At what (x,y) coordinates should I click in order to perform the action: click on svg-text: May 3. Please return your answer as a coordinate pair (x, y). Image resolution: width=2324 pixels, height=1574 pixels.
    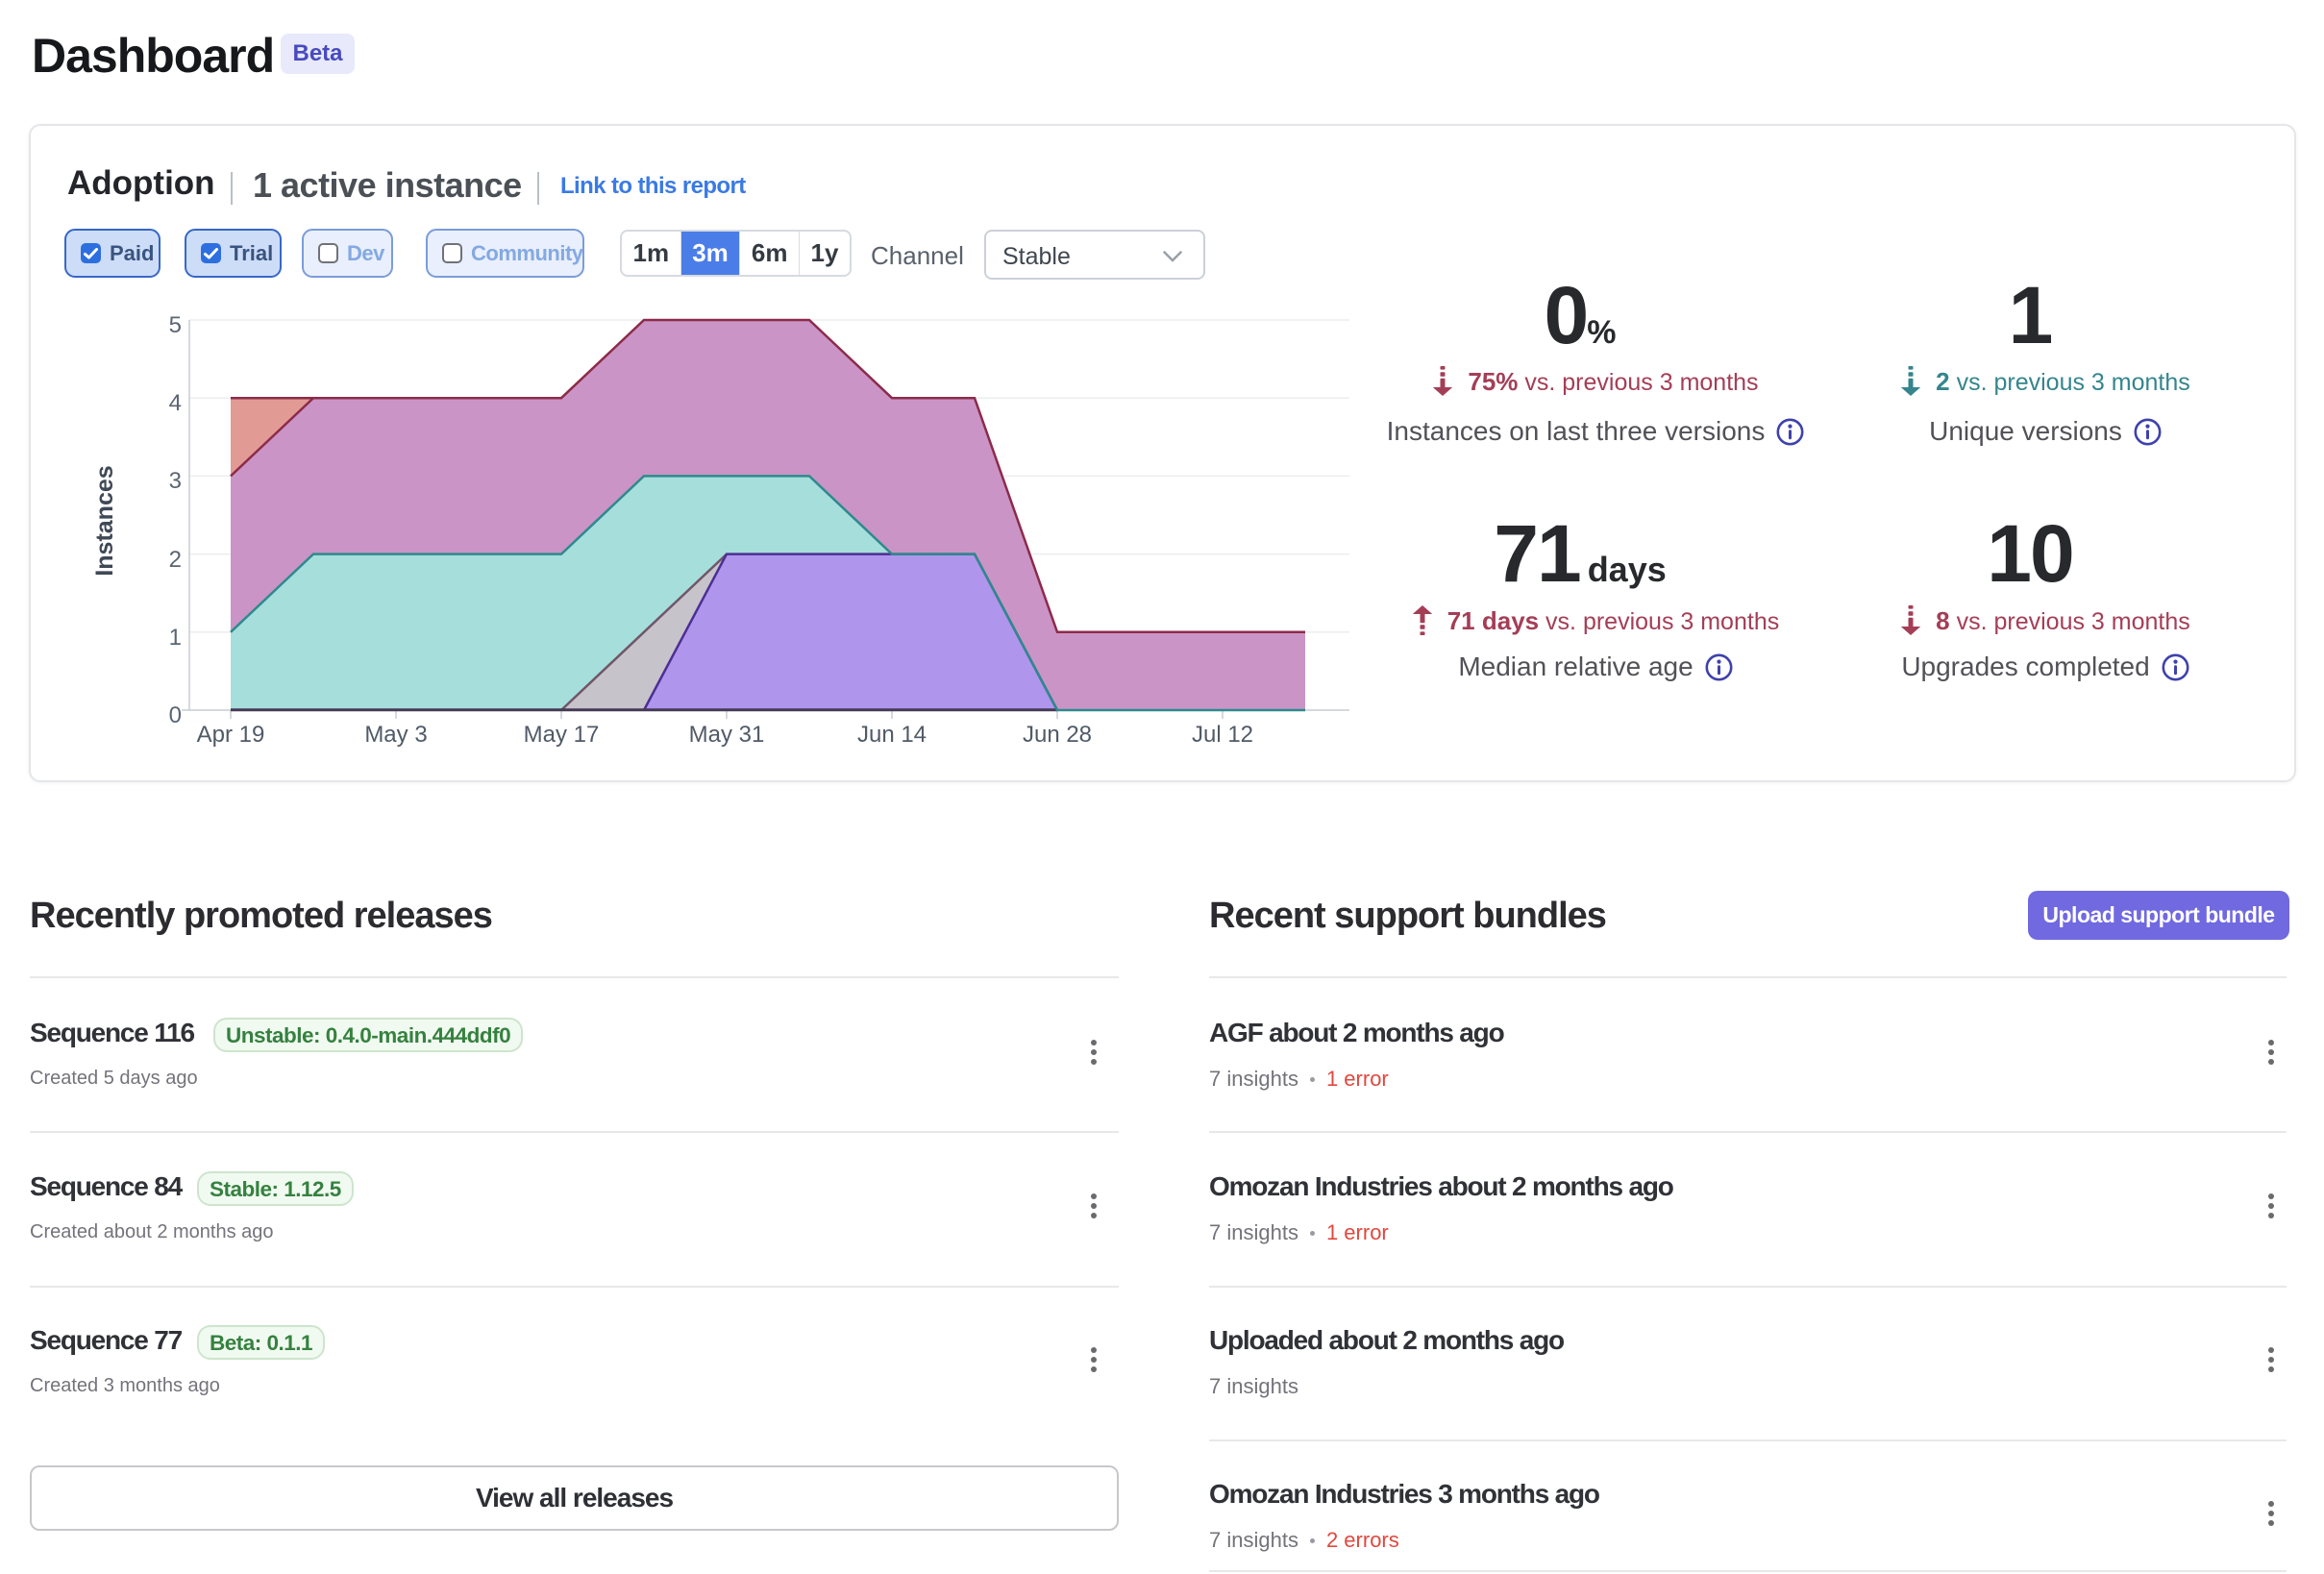
    Looking at the image, I should click on (395, 735).